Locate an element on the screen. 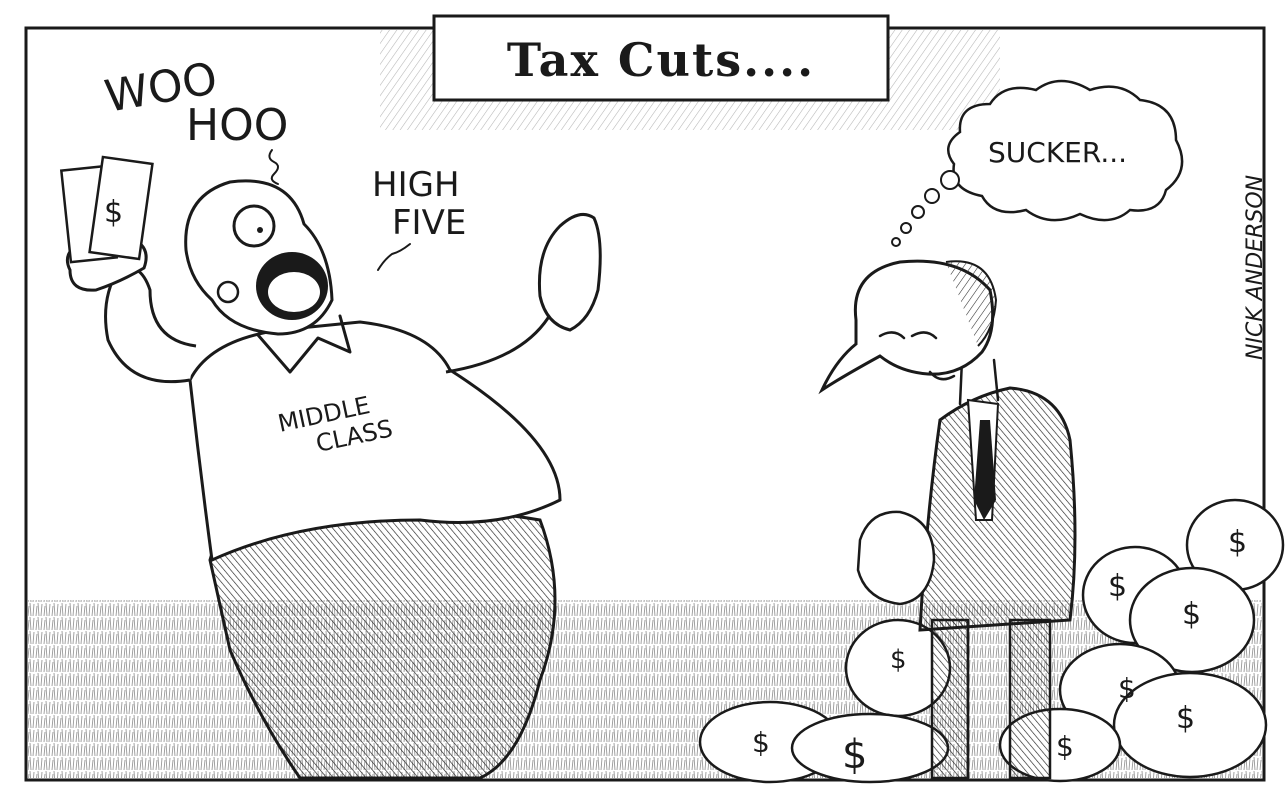  speech-five: FIVE is located at coordinates (429, 223).